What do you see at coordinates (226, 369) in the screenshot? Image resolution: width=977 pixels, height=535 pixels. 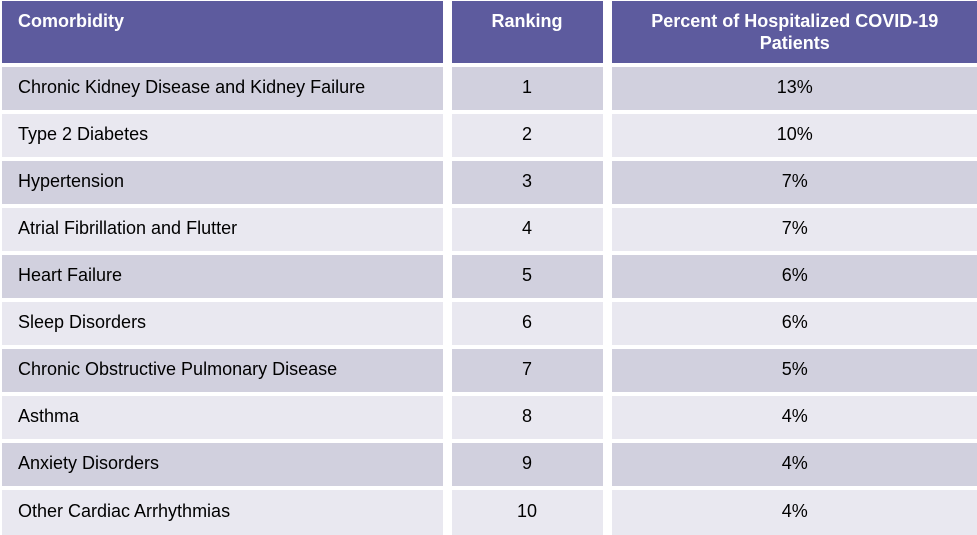 I see `table-cell-comorbidity: Chronic Obstructive Pulmonary Disease` at bounding box center [226, 369].